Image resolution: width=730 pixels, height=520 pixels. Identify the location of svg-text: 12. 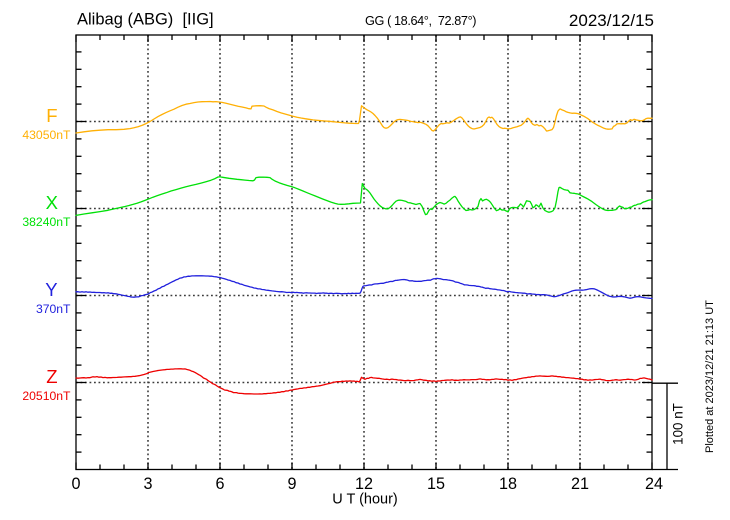
(364, 484).